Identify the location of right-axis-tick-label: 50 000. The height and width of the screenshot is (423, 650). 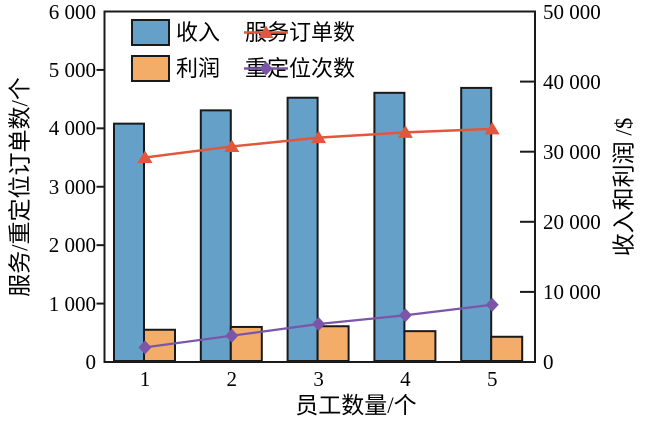
(572, 12).